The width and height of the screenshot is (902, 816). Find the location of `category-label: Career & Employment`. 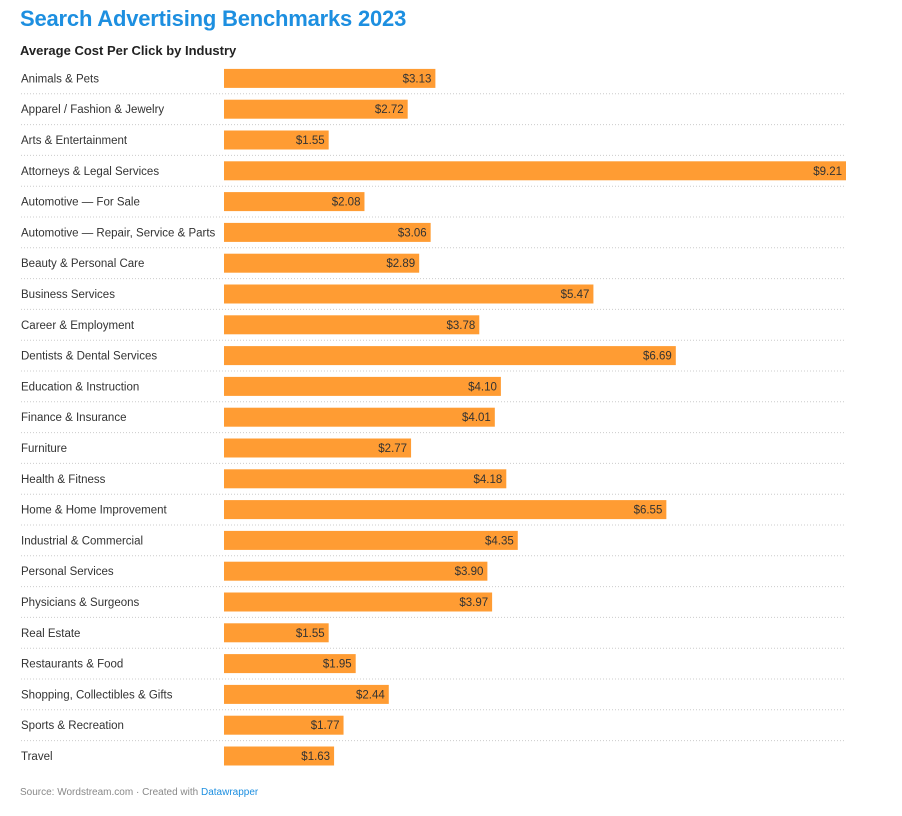

category-label: Career & Employment is located at coordinates (78, 326).